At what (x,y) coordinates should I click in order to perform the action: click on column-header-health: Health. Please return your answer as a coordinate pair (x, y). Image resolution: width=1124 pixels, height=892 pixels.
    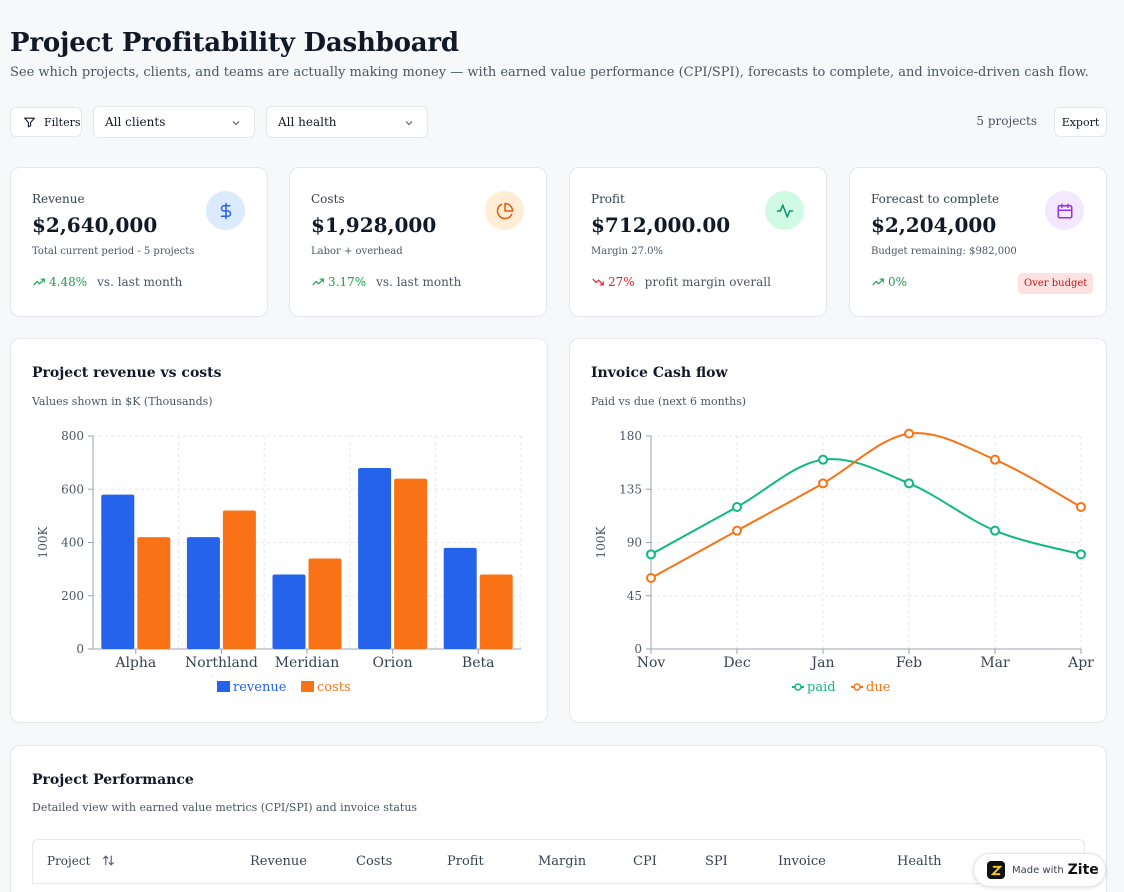
    Looking at the image, I should click on (919, 861).